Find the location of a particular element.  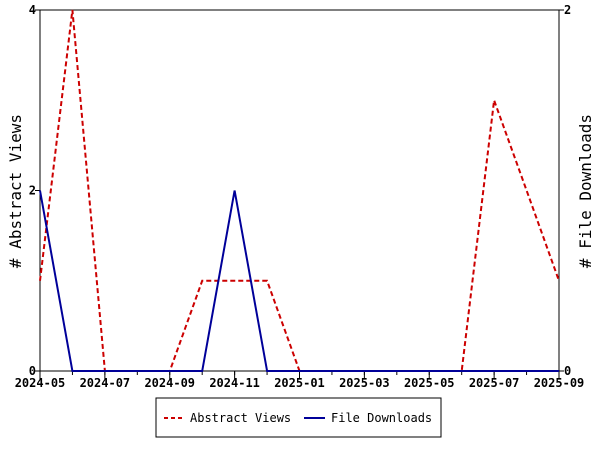

x-tick-label: 2025-01 is located at coordinates (299, 383).